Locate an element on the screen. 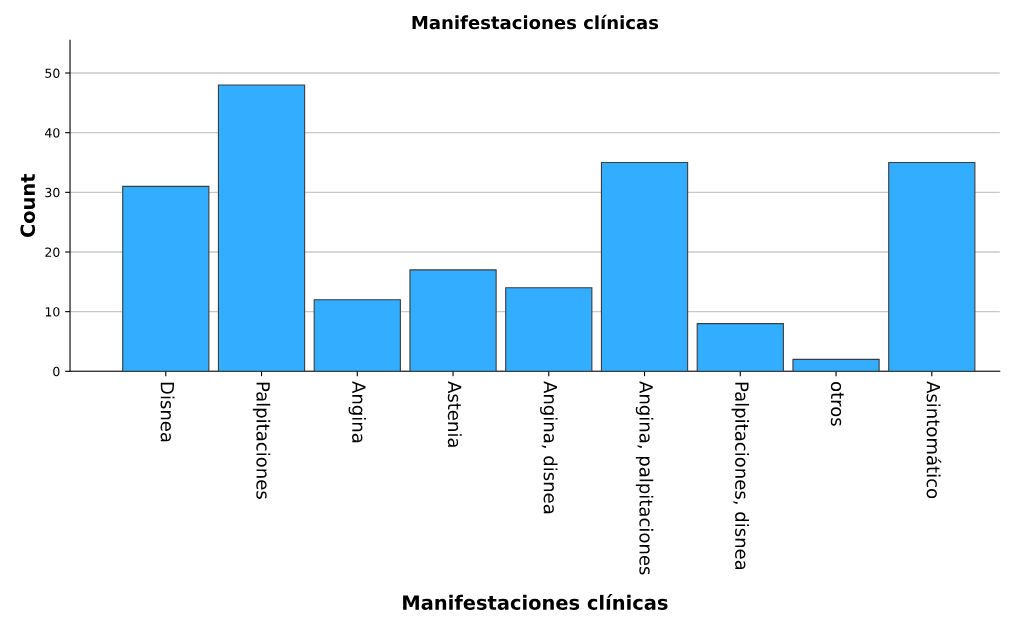 Image resolution: width=1015 pixels, height=638 pixels. x-tick-label: otros is located at coordinates (837, 404).